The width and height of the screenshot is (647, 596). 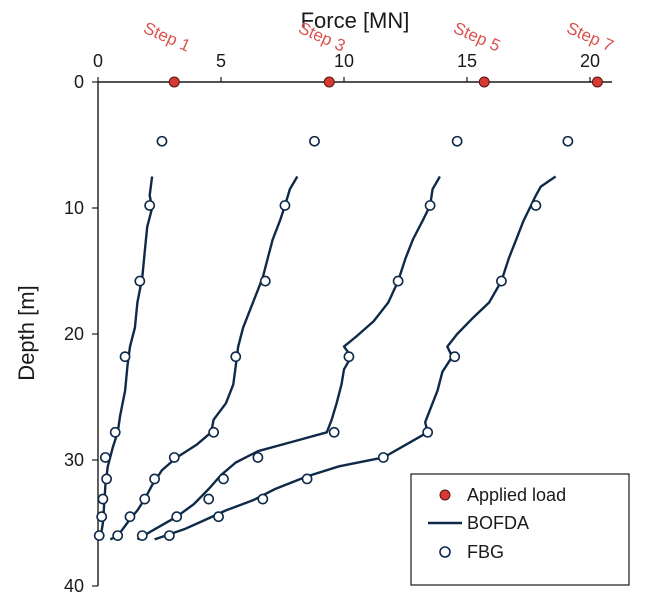 I want to click on bofda-series-line, so click(x=126, y=357).